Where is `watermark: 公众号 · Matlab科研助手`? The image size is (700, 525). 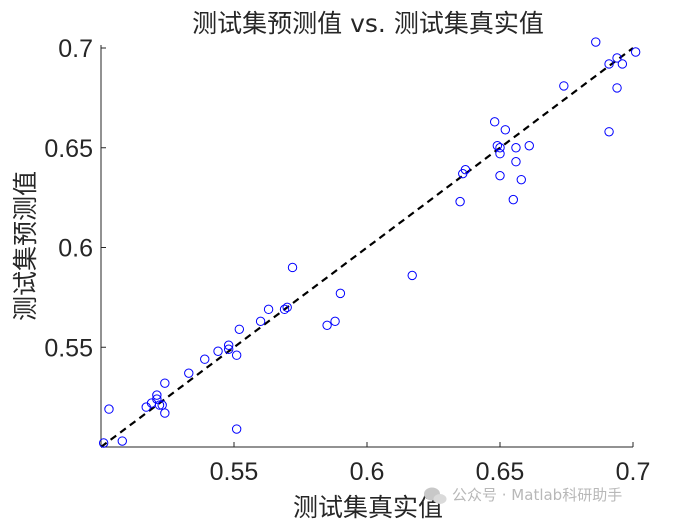 watermark: 公众号 · Matlab科研助手 is located at coordinates (523, 495).